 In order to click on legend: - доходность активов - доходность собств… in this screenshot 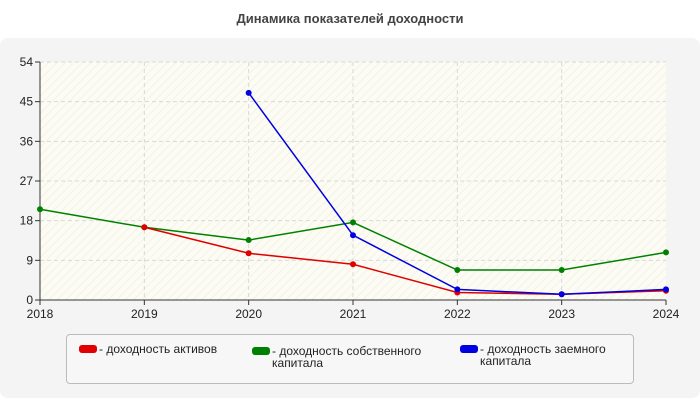, I will do `click(350, 359)`.